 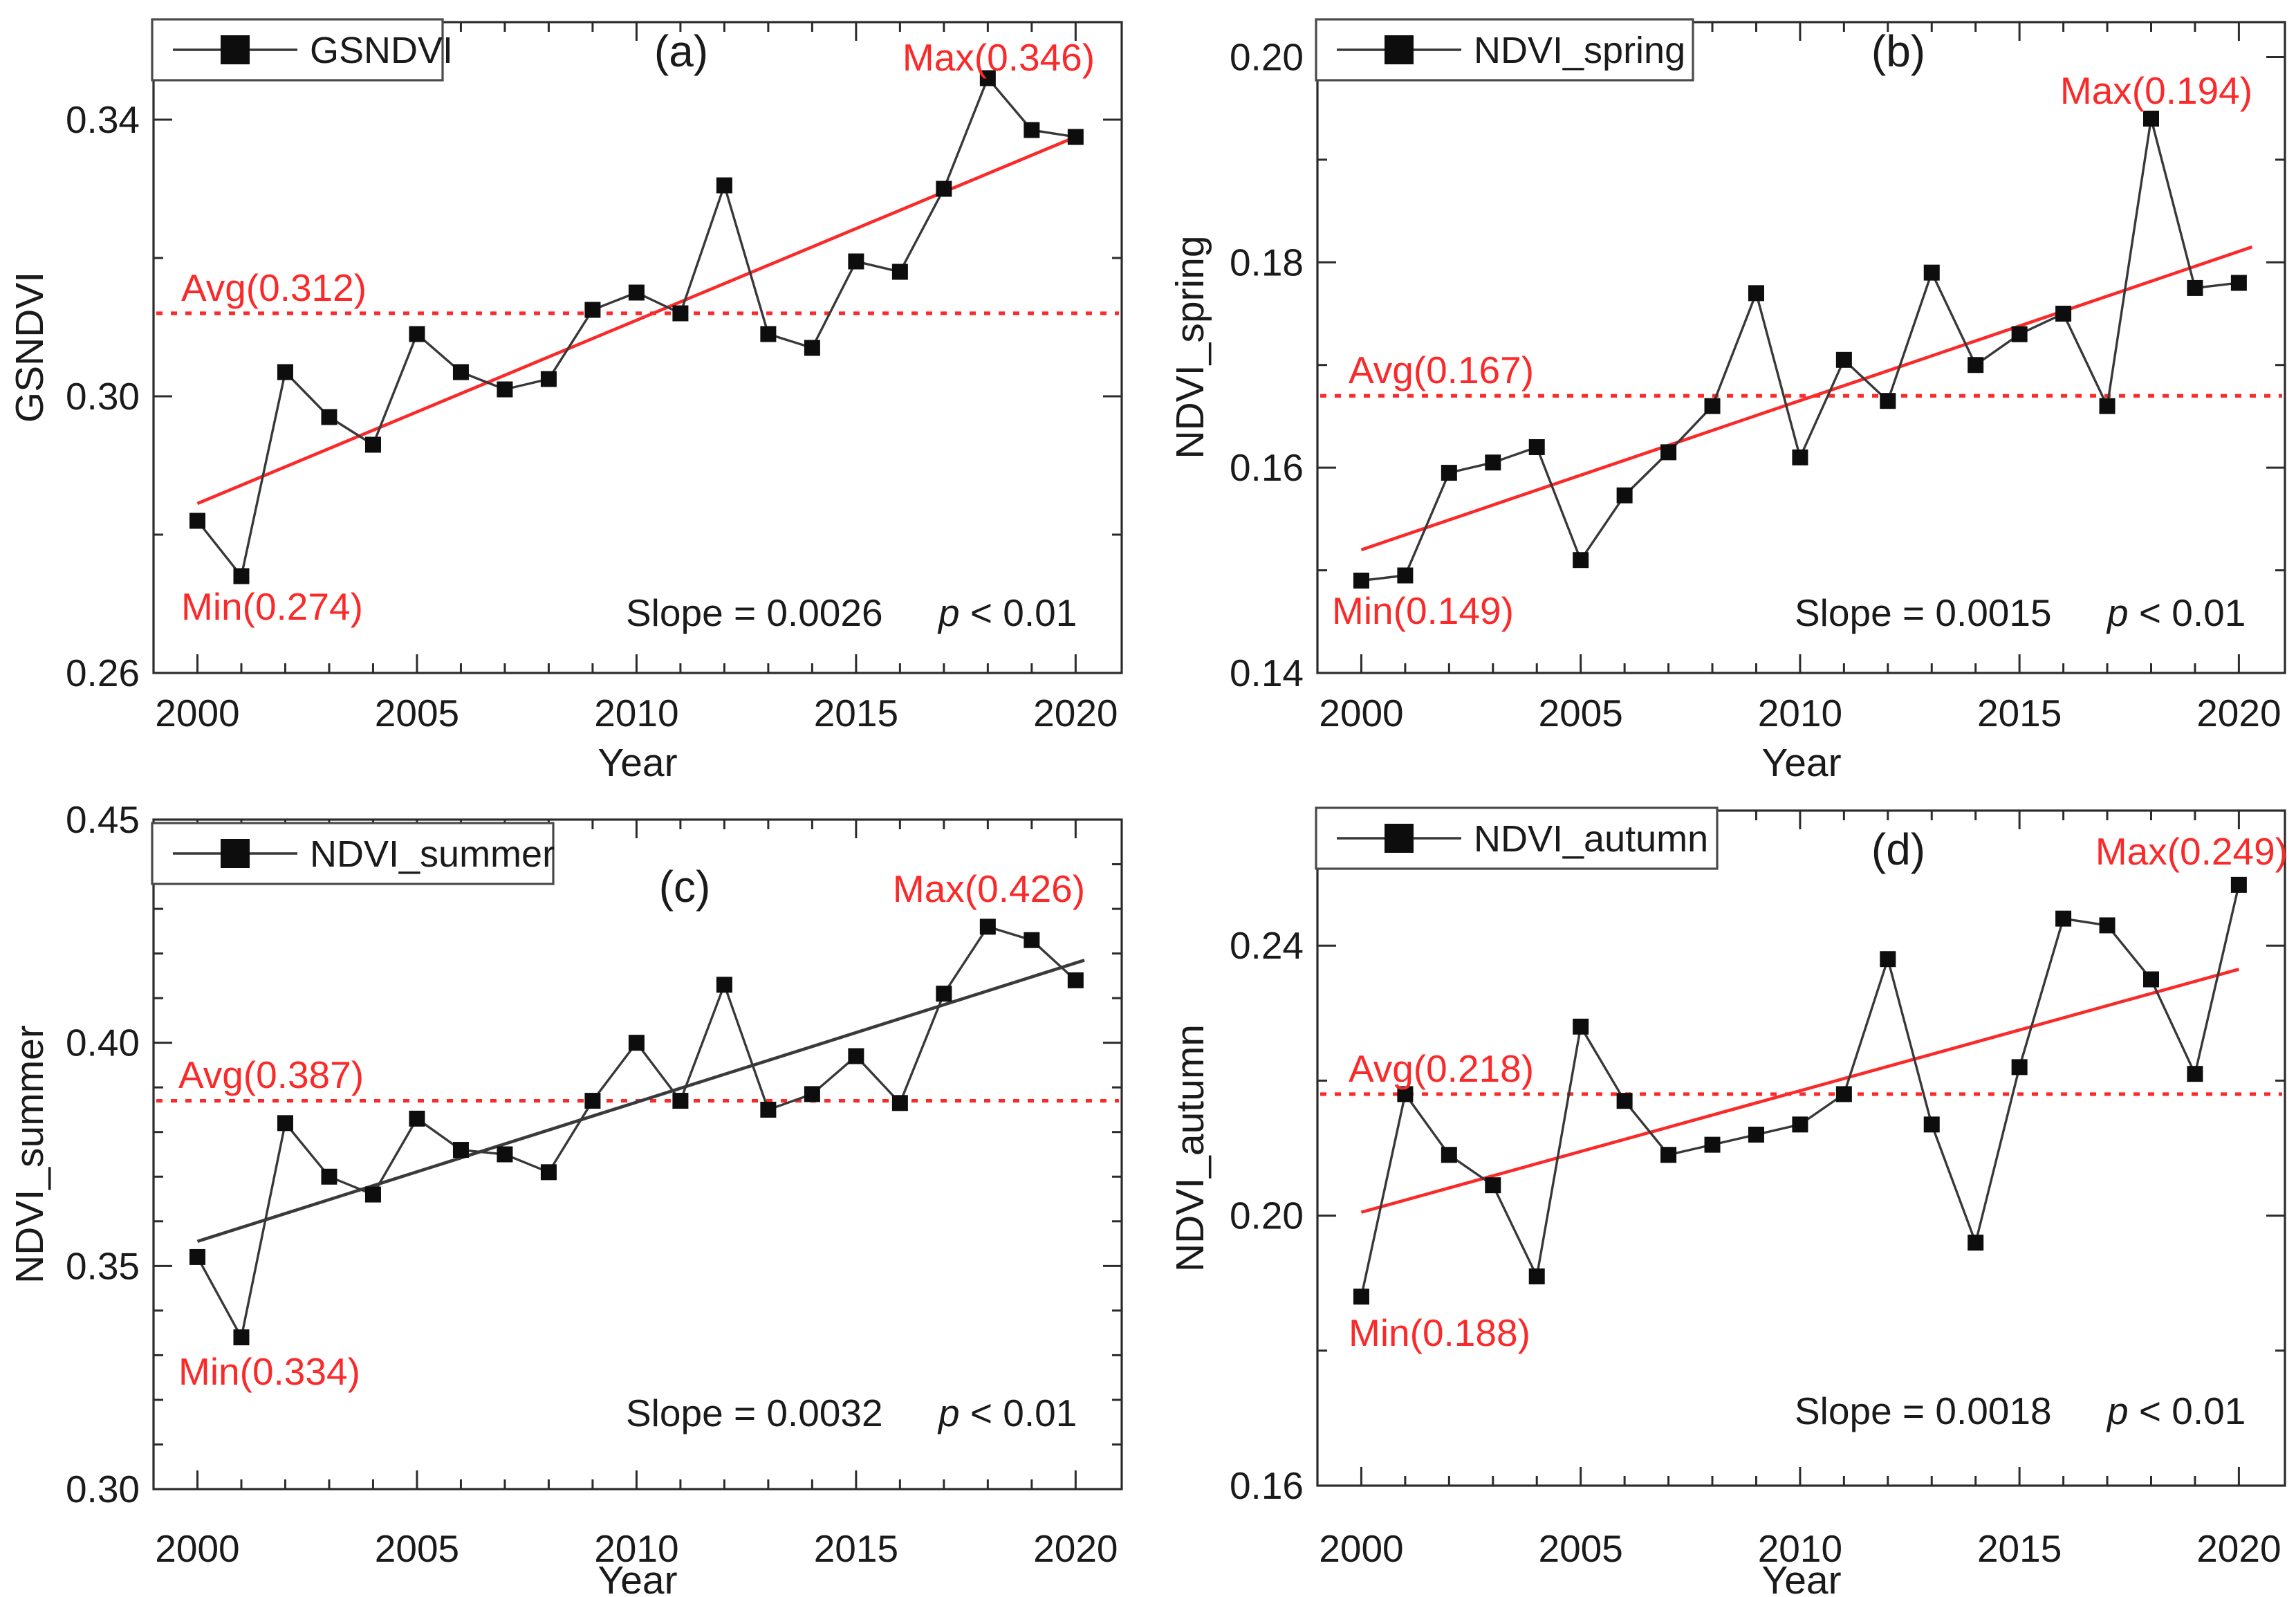 I want to click on legend: NDVI_spring, so click(x=1505, y=50).